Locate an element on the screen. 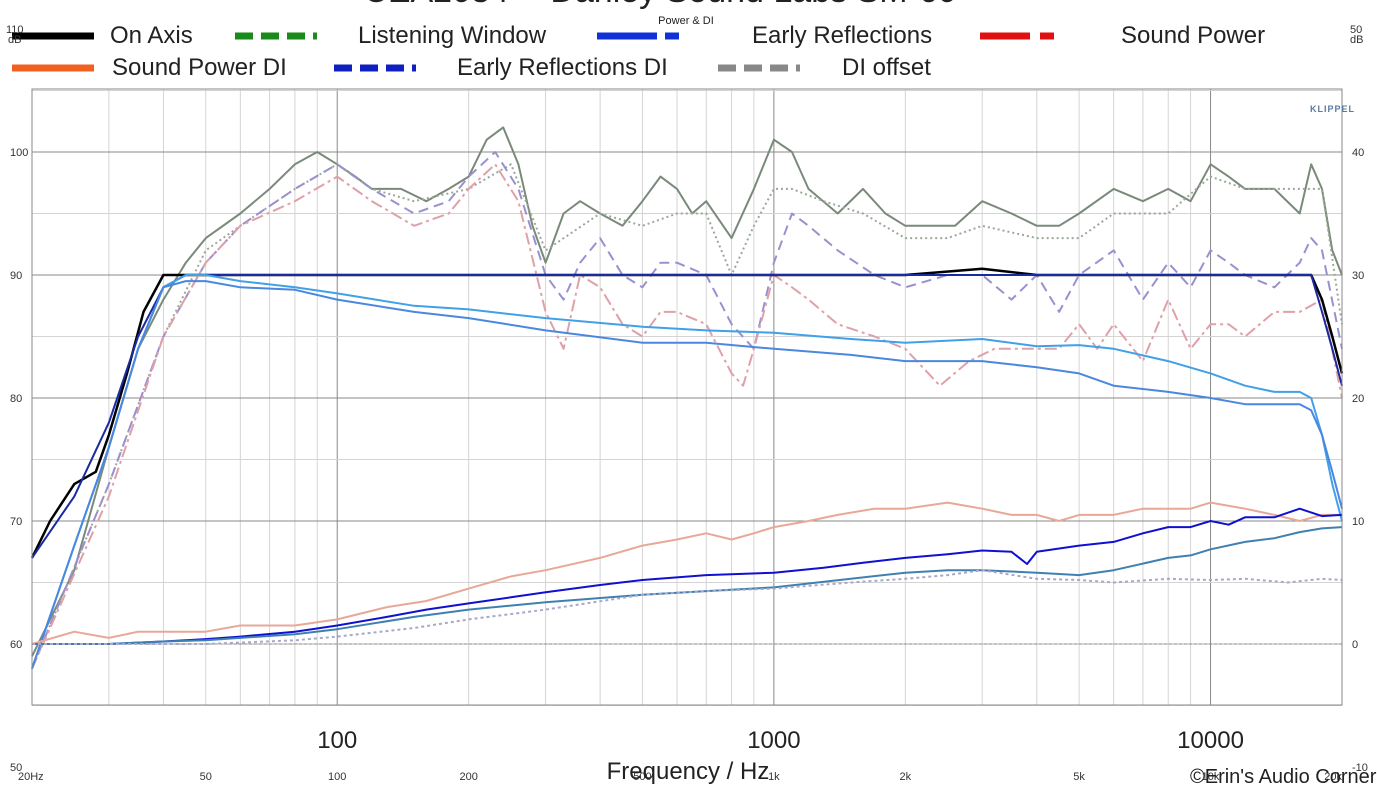  x-tick-small-7: 5k is located at coordinates (1079, 777).